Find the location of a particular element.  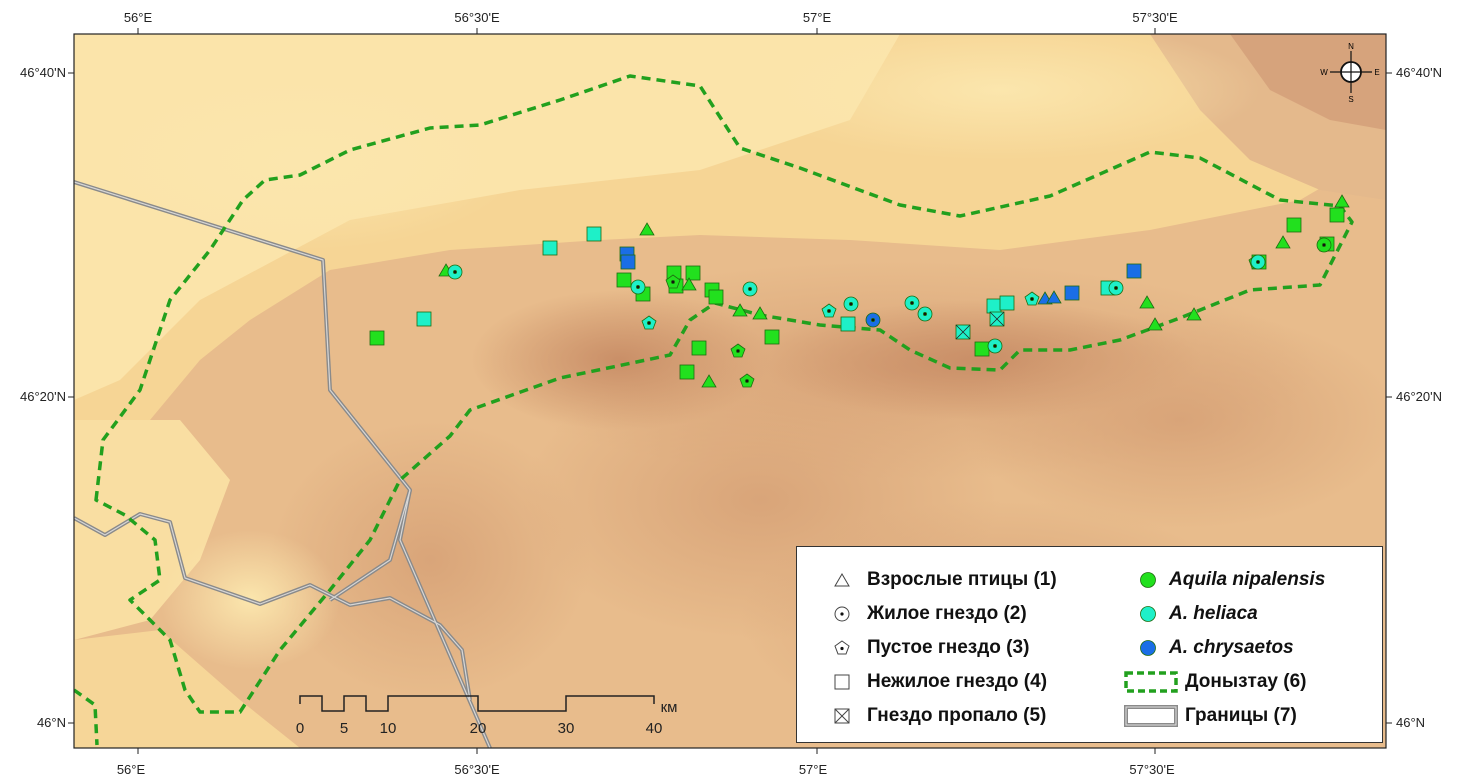

scale-label: 20 is located at coordinates (478, 728).